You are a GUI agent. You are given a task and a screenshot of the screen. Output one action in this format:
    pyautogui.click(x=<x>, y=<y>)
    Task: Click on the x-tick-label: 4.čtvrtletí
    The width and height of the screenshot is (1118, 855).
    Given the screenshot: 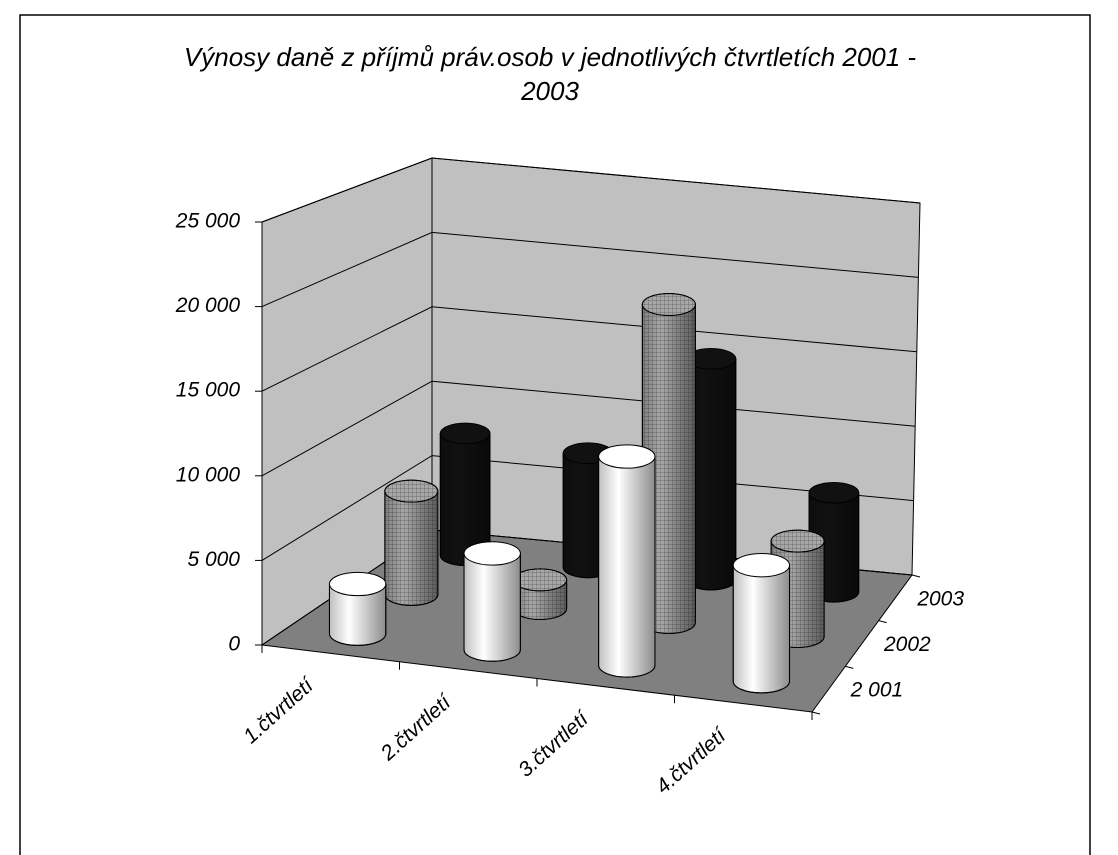 What is the action you would take?
    pyautogui.click(x=692, y=761)
    